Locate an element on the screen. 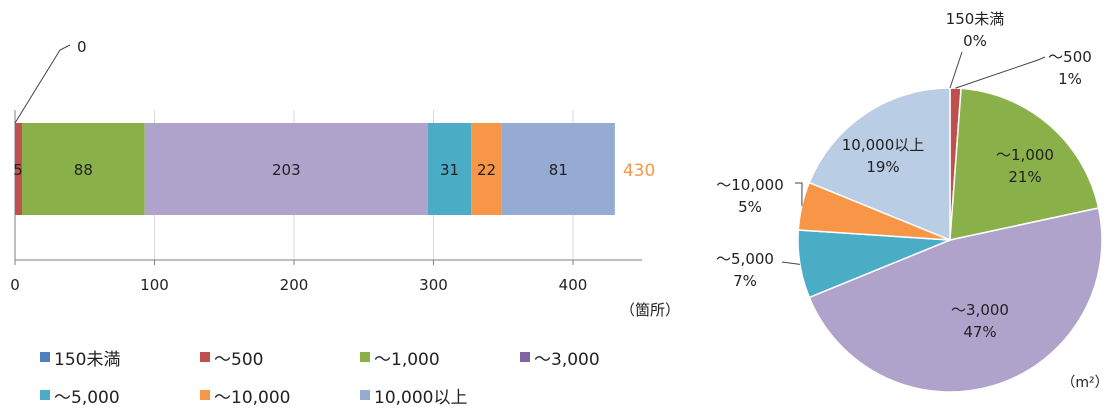 The width and height of the screenshot is (1111, 410). bar-total-label: 430 is located at coordinates (639, 171).